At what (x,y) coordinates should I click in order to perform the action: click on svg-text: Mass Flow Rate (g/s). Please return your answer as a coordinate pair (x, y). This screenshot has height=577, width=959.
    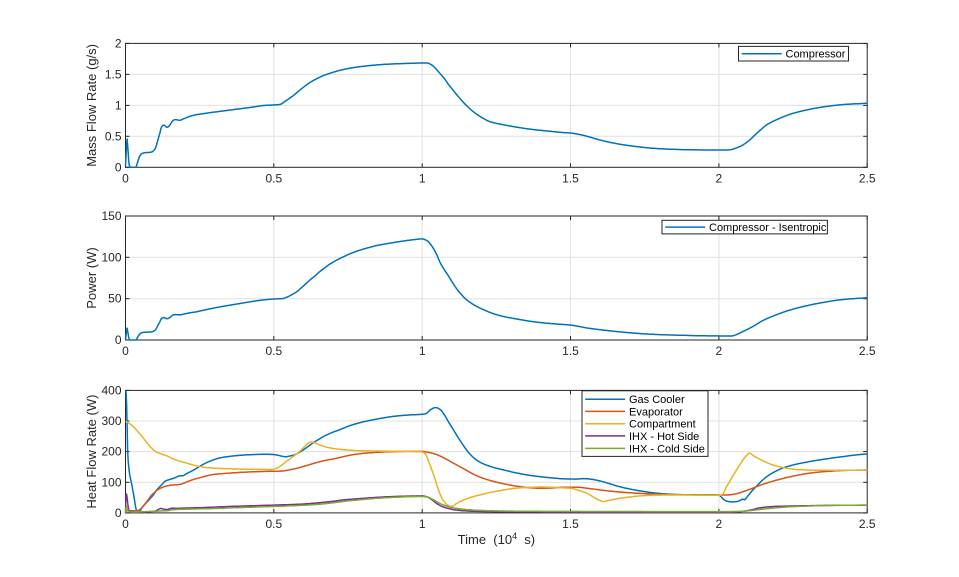
    Looking at the image, I should click on (91, 105).